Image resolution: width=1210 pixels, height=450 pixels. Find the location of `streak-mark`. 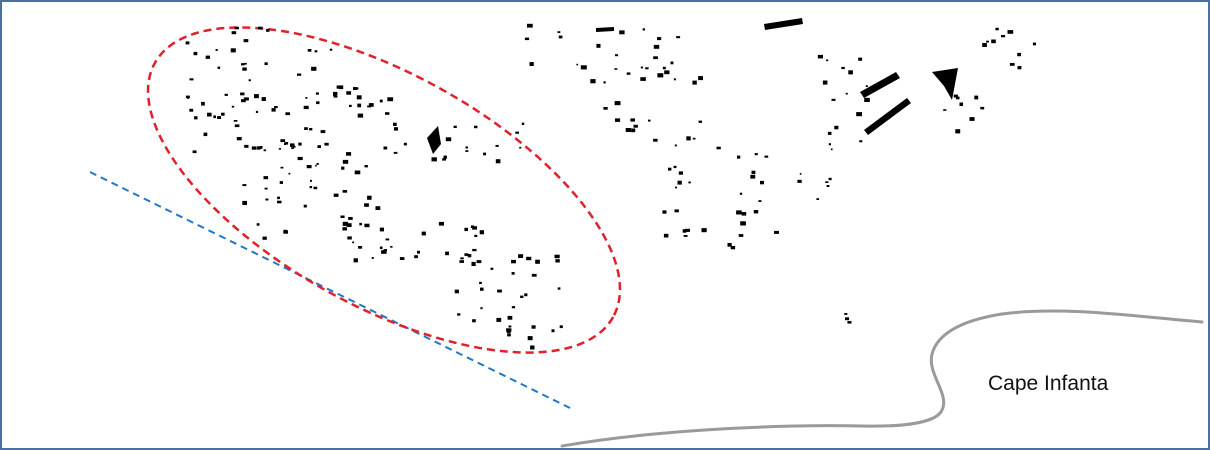

streak-mark is located at coordinates (880, 85).